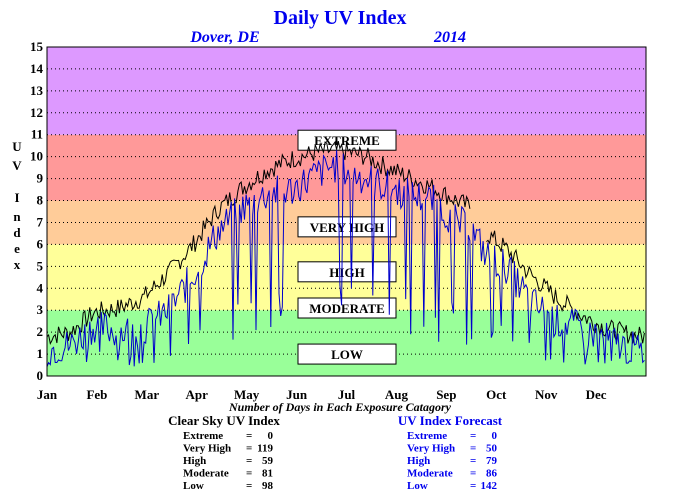  Describe the element at coordinates (17, 205) in the screenshot. I see `y-axis-label: UV Index` at that location.